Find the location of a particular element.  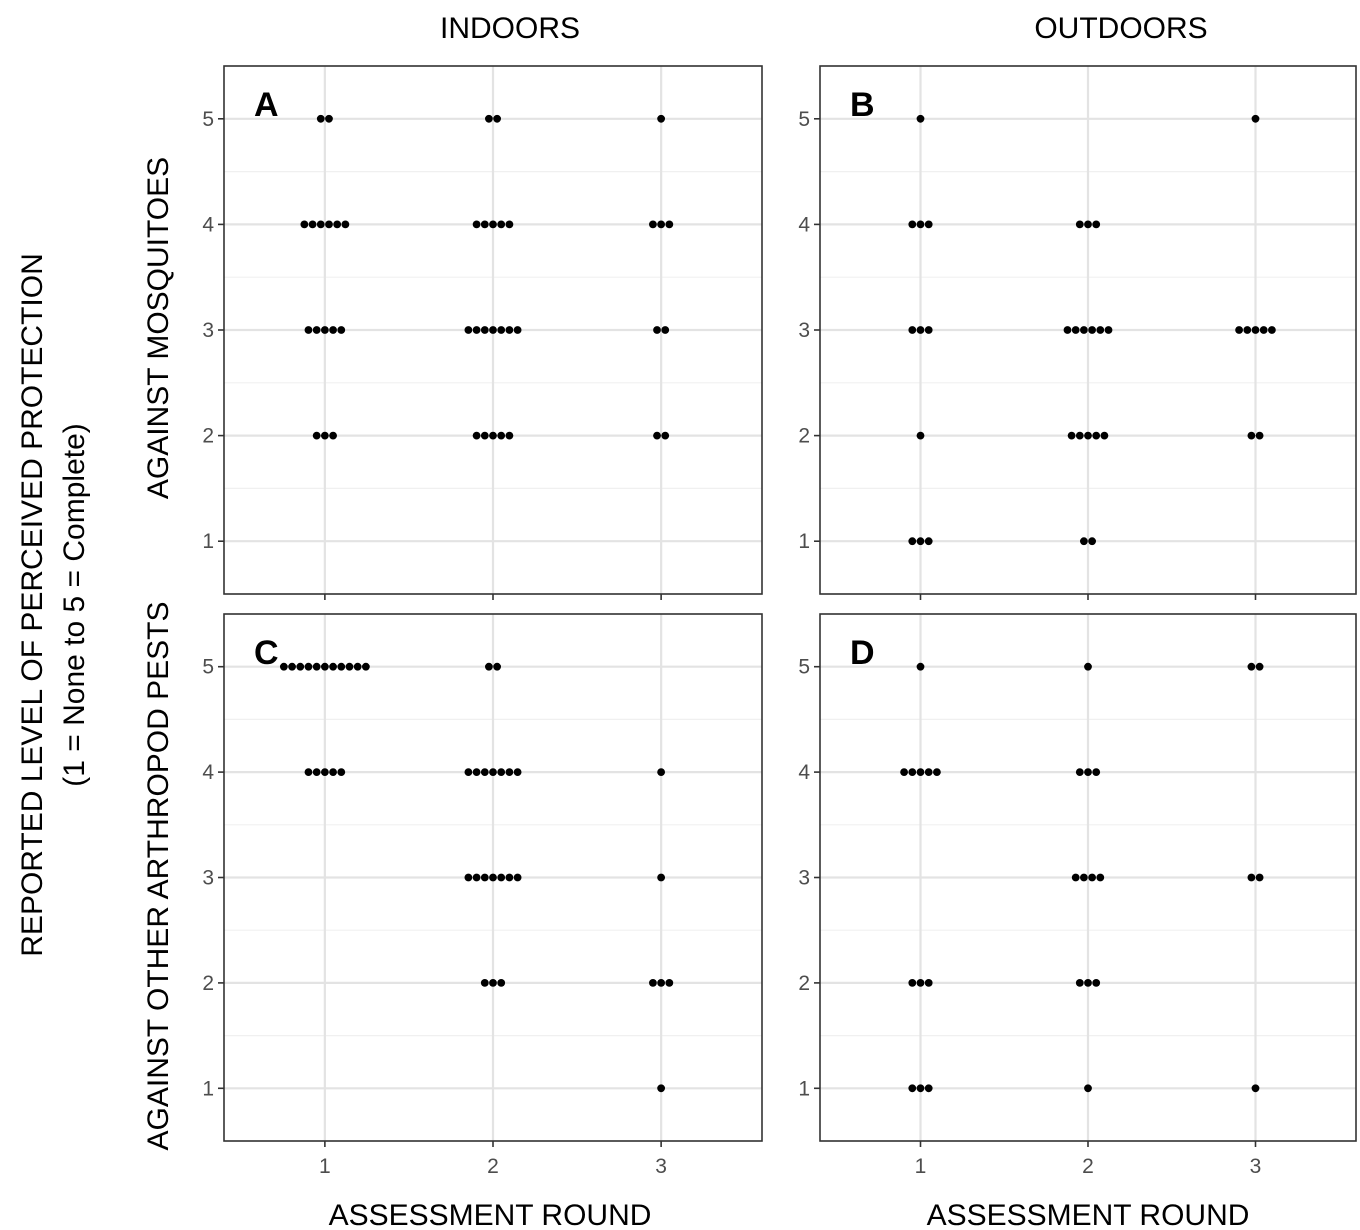

x-axis-label-outdoors: ASSESSMENT ROUND is located at coordinates (1088, 1214).